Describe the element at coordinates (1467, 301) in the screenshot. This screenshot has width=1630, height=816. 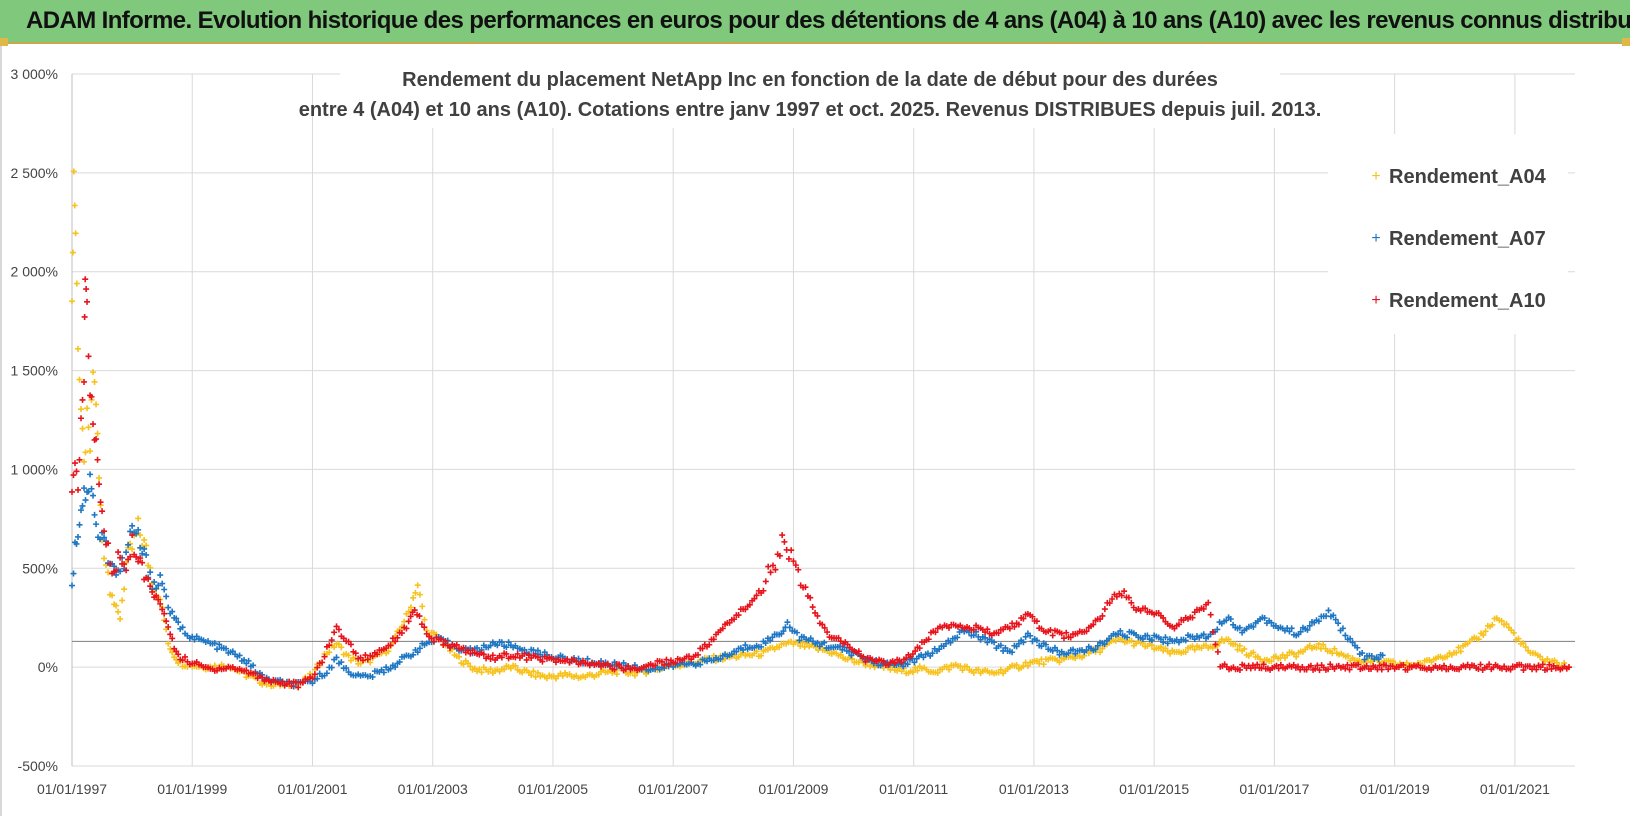
I see `legend-label-a10: Rendement_A10` at that location.